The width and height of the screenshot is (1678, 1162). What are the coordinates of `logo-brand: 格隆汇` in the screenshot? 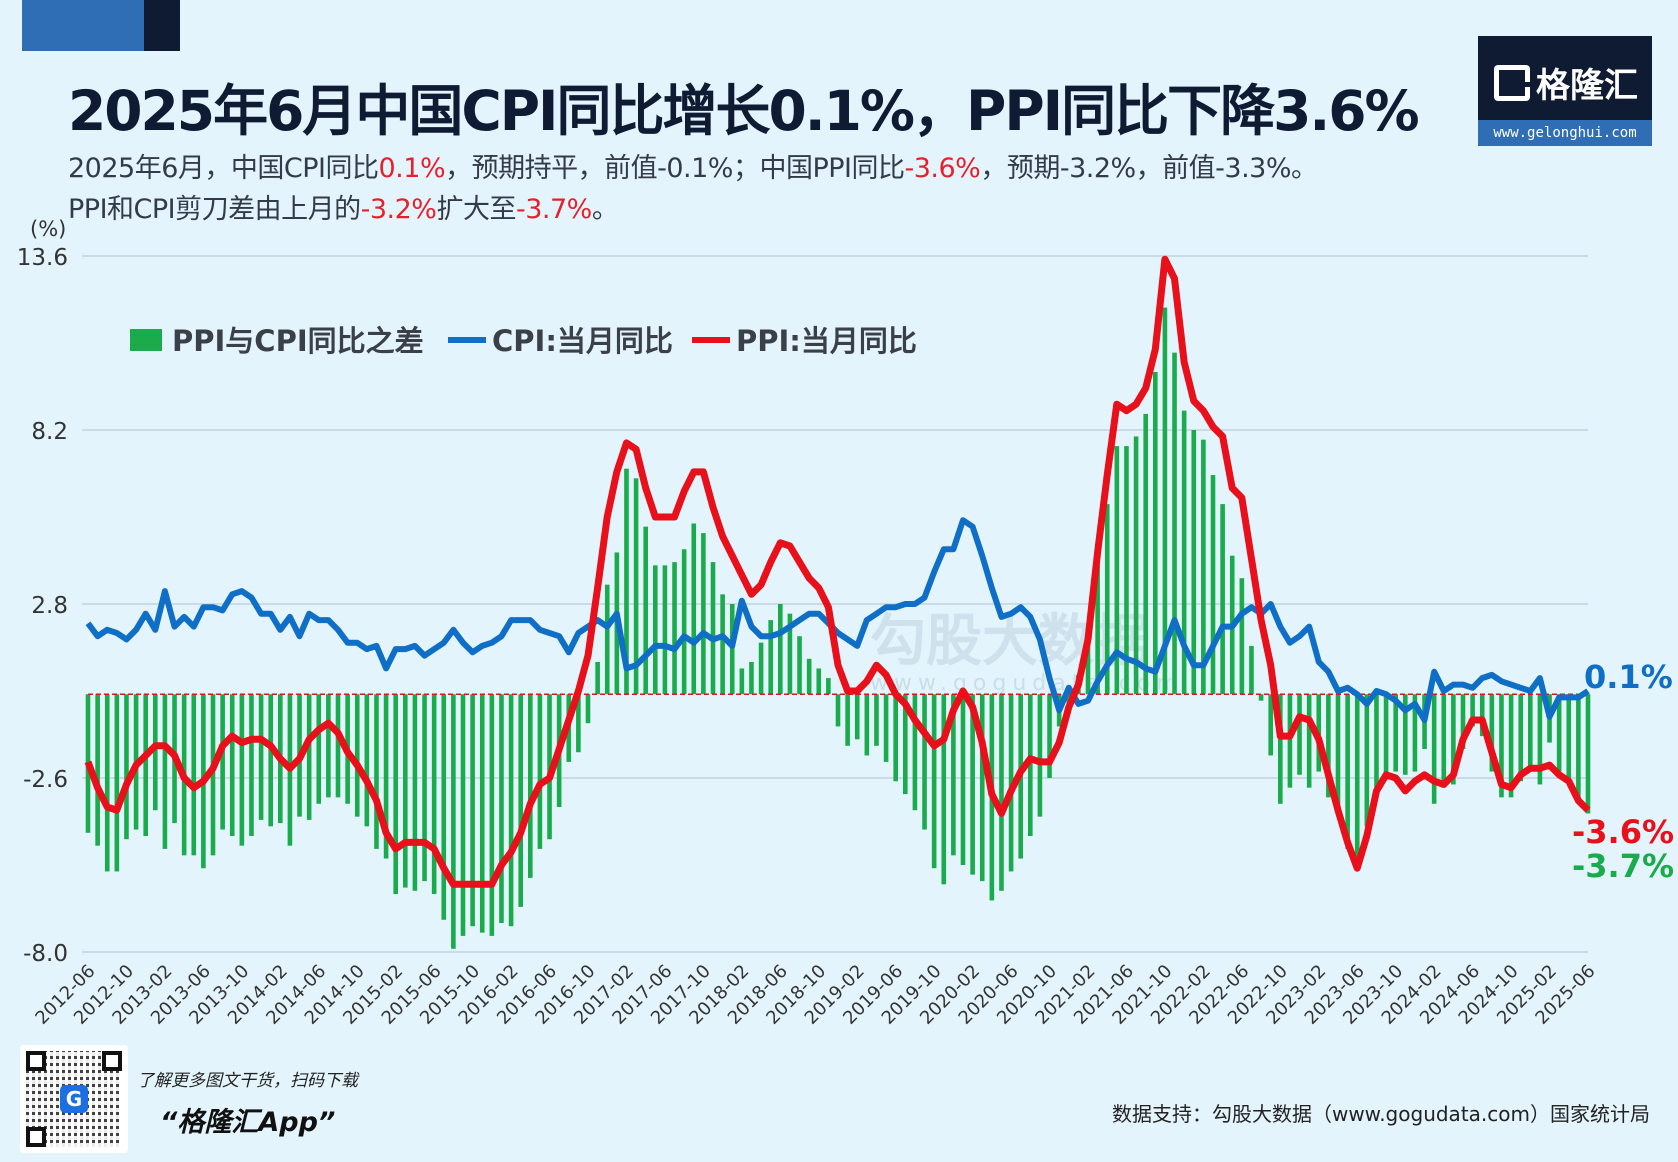 It's located at (1587, 86).